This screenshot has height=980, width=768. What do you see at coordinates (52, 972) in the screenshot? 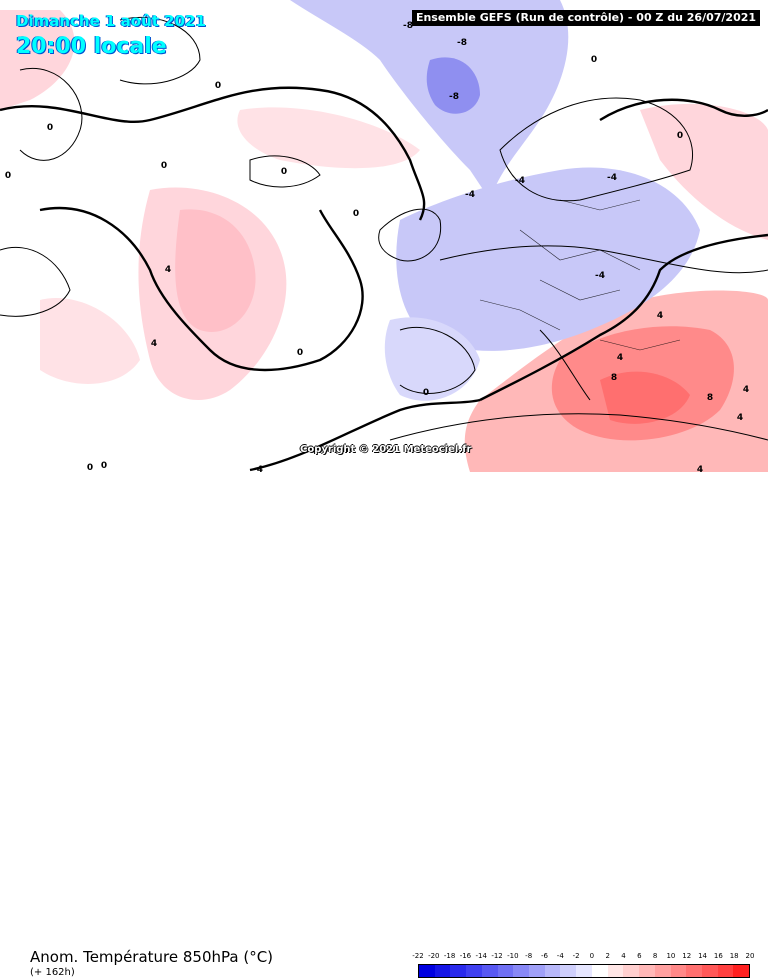
I see `lead-time: (+ 162h)` at bounding box center [52, 972].